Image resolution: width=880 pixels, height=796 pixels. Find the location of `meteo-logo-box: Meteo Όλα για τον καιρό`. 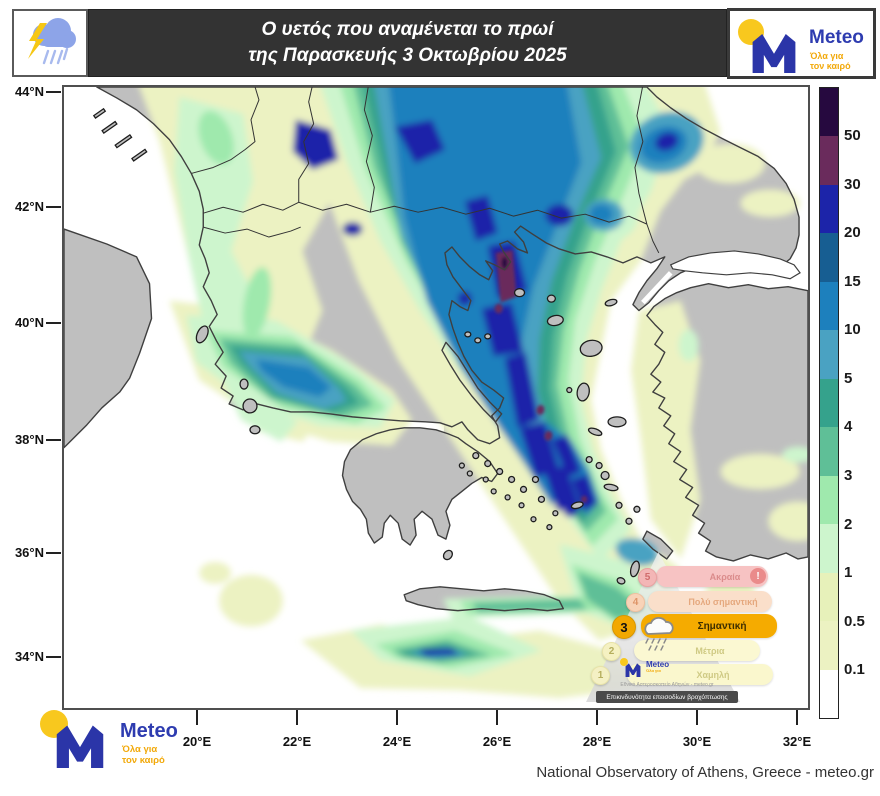

meteo-logo-box: Meteo Όλα για τον καιρό is located at coordinates (801, 43).